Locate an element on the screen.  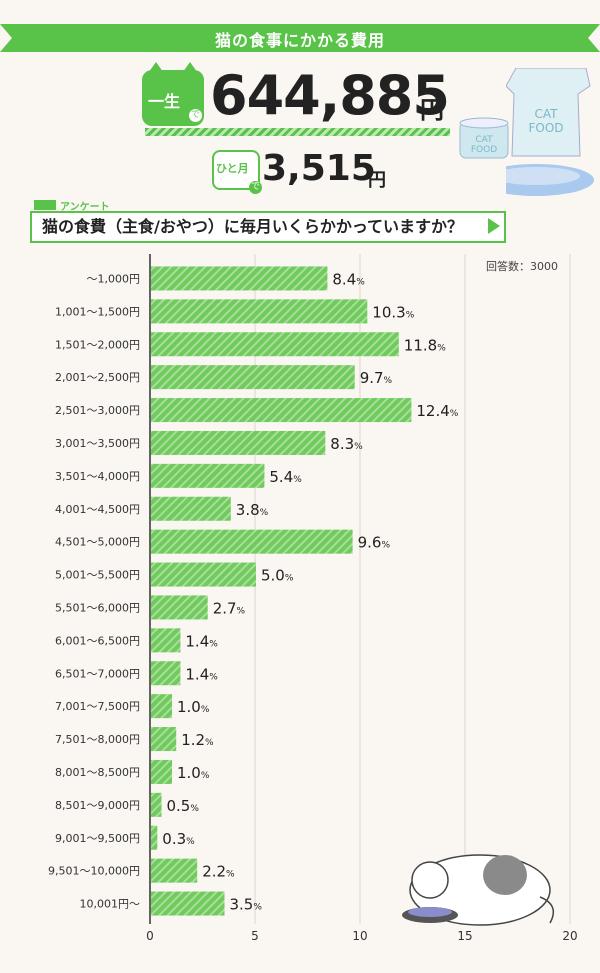
banner-title: 猫の食事にかかる費用 is located at coordinates (299, 40).